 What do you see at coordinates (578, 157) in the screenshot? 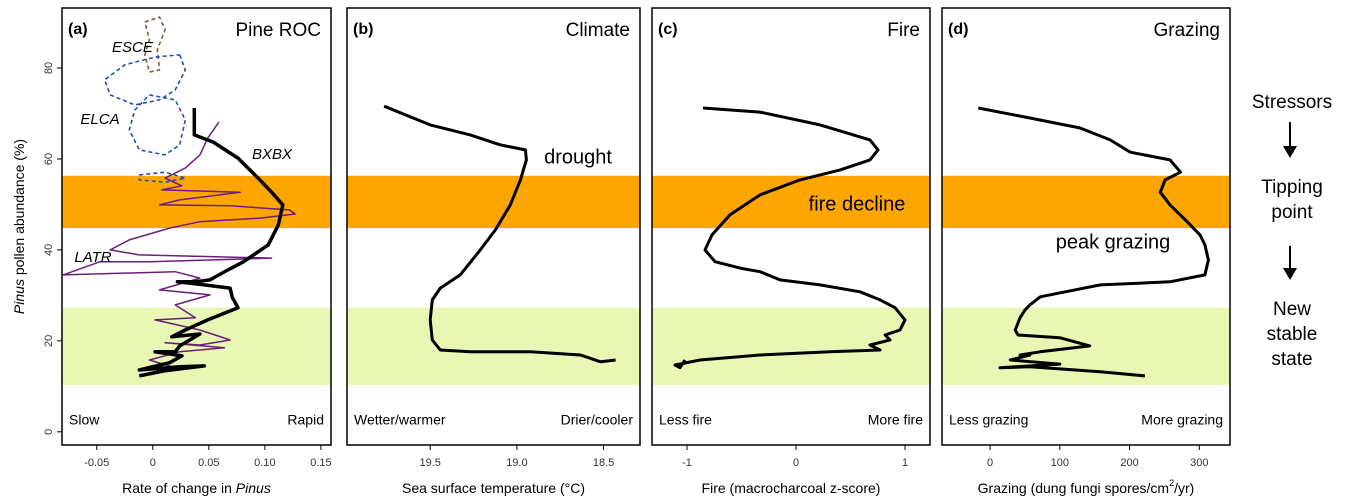
I see `annotation: drought` at bounding box center [578, 157].